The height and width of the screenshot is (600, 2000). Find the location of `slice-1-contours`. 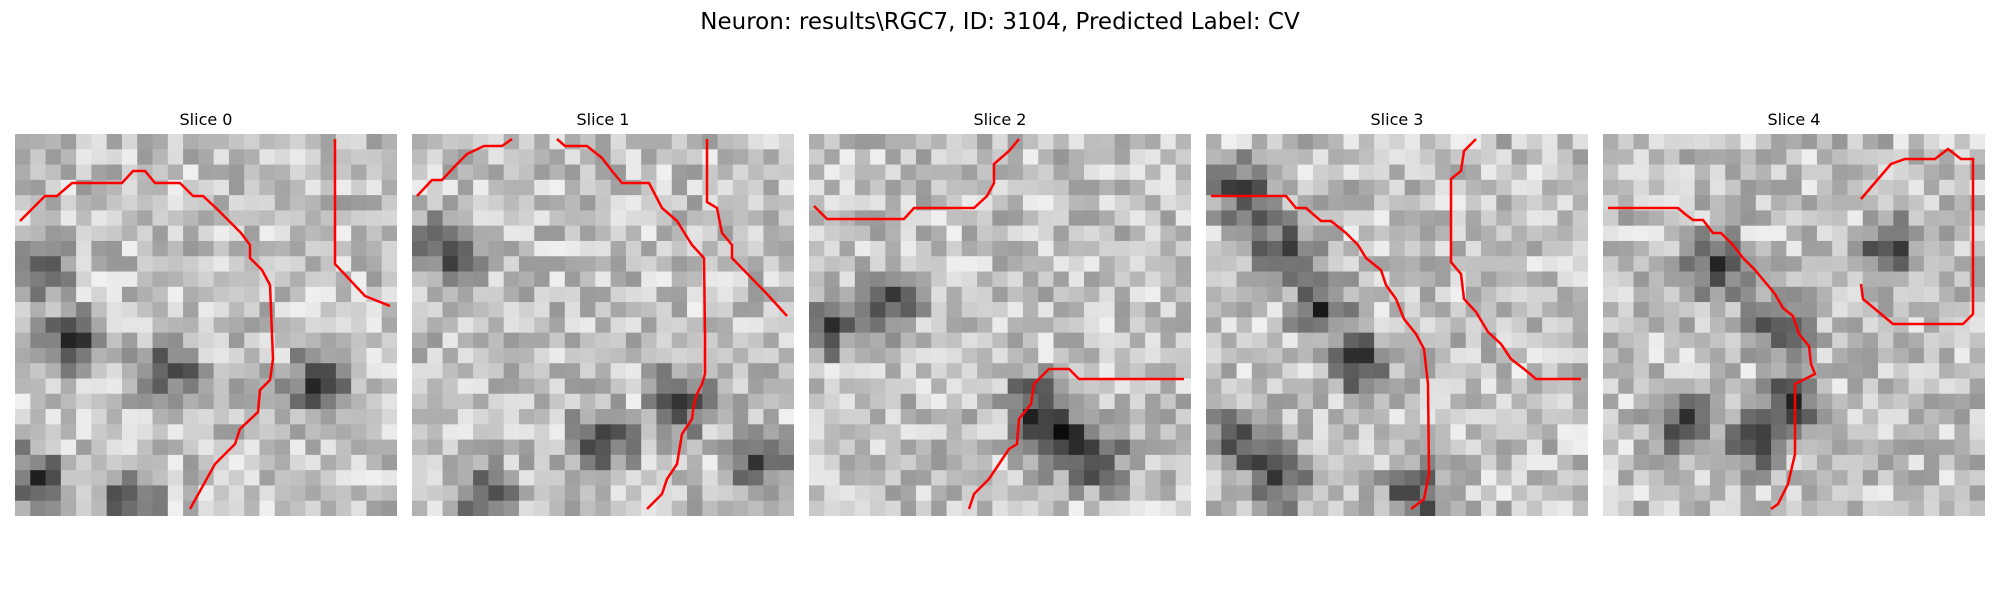

slice-1-contours is located at coordinates (602, 323).